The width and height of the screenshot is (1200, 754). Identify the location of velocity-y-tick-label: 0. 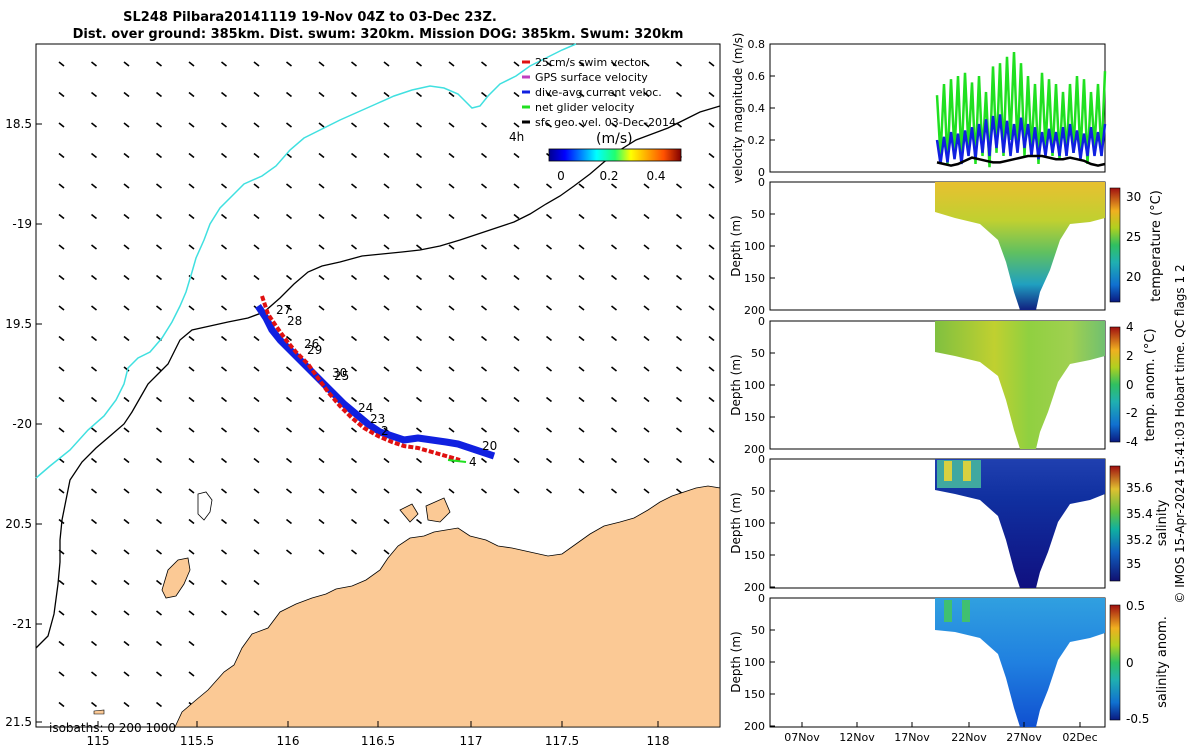
(761, 172).